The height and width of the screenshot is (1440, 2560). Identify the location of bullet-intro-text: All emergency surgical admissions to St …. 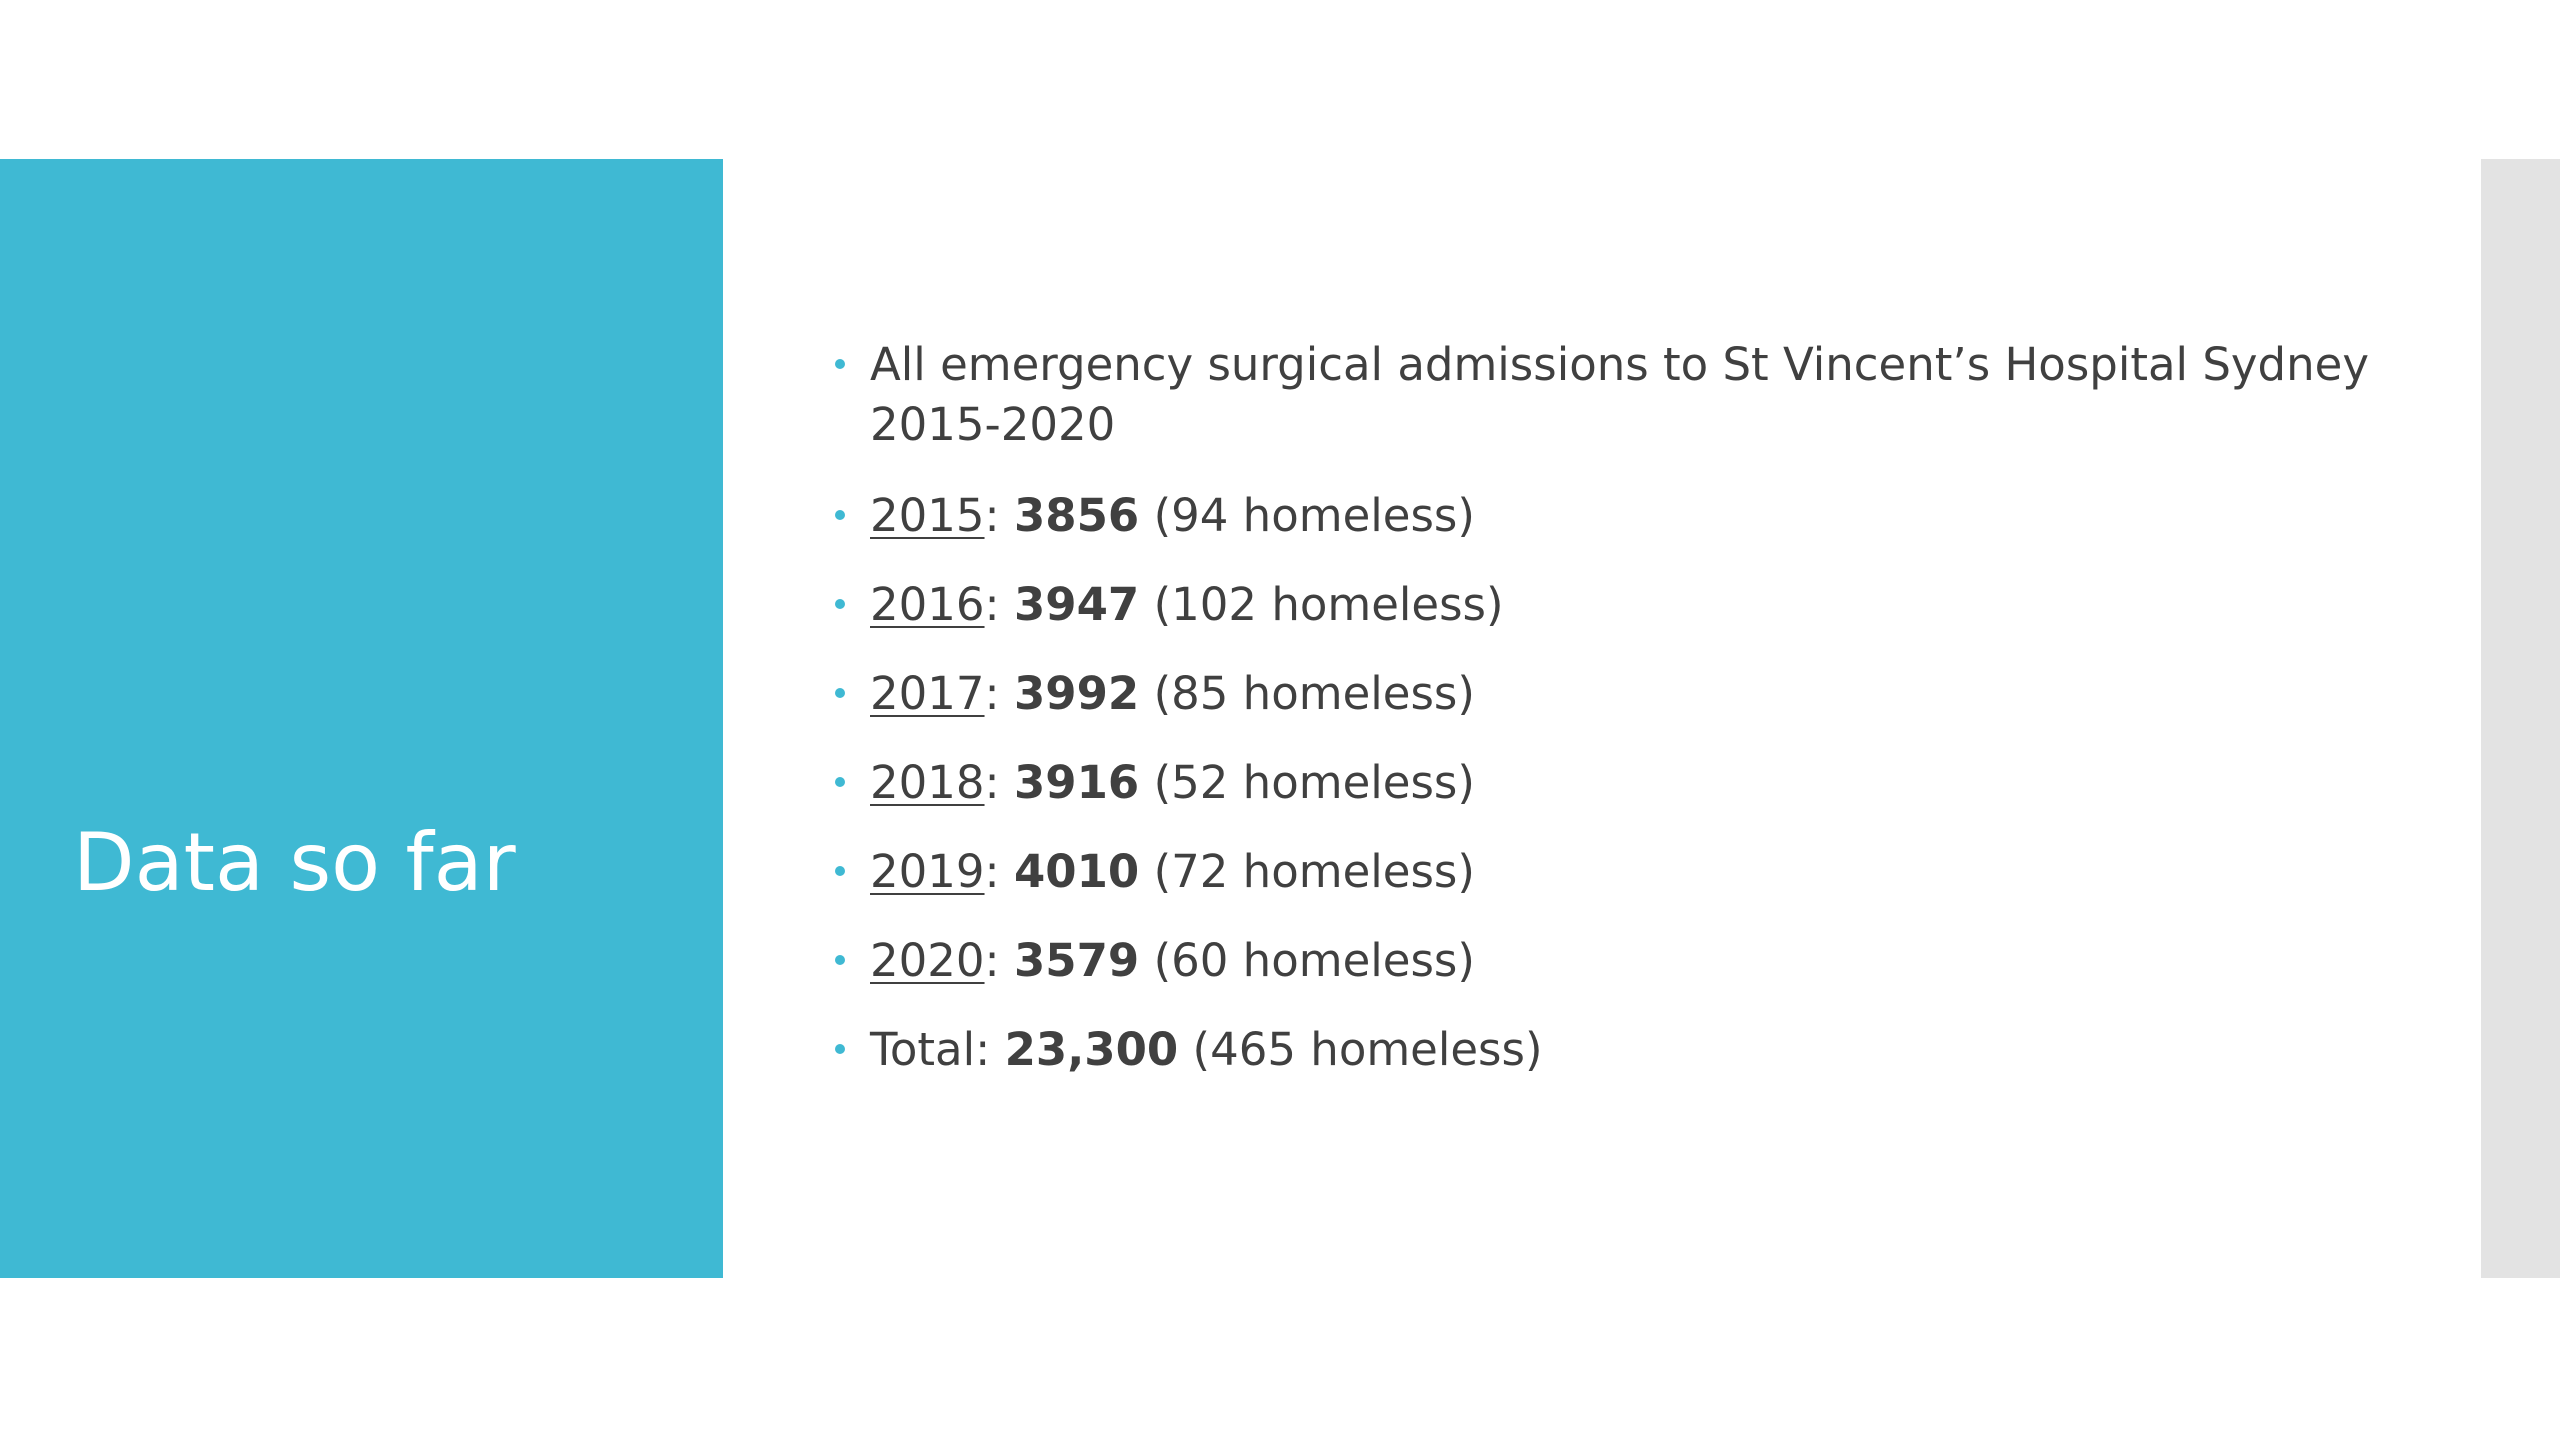
(1619, 394).